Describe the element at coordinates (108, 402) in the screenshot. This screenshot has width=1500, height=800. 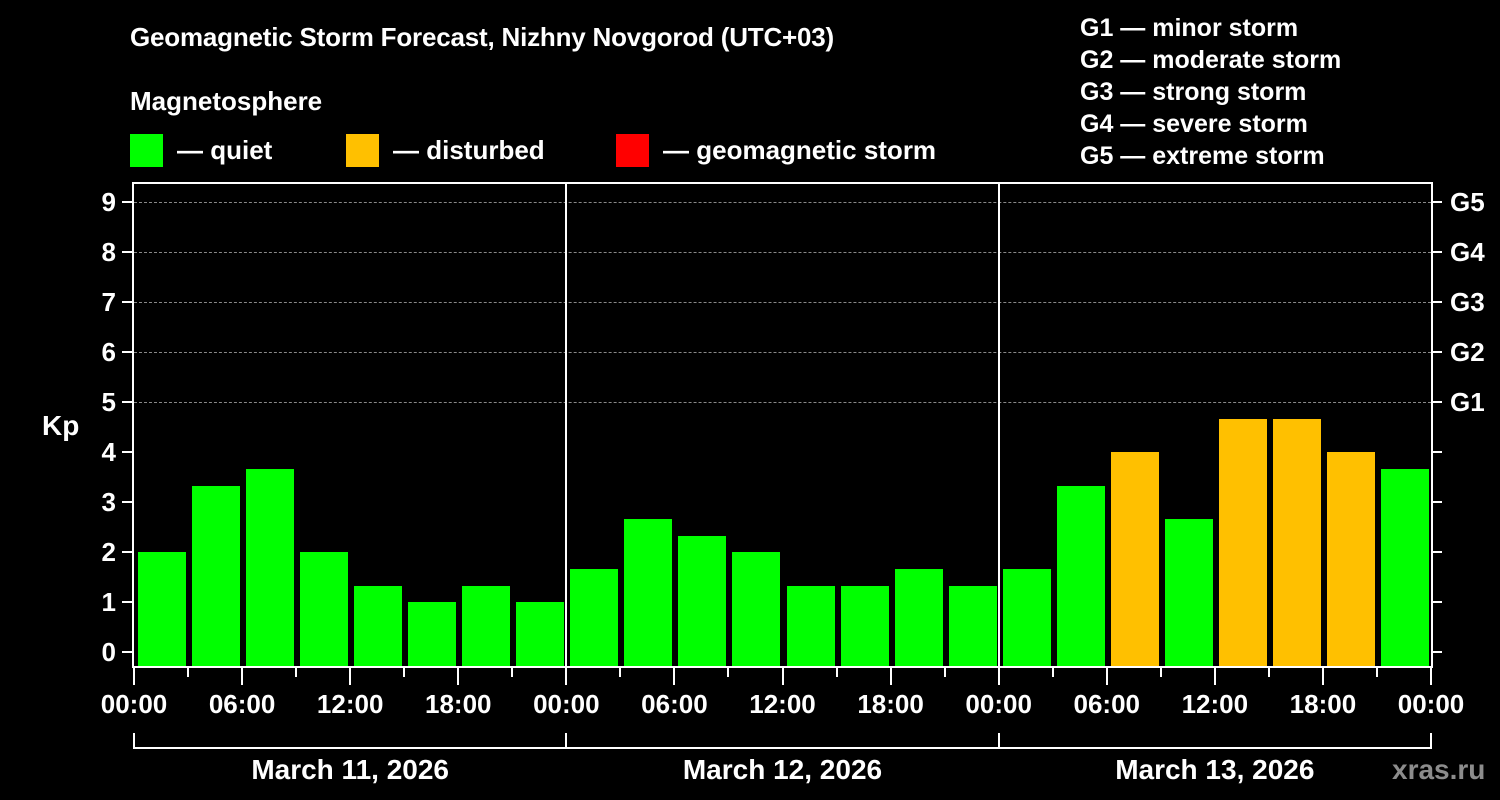
I see `y-tick-label: 5` at that location.